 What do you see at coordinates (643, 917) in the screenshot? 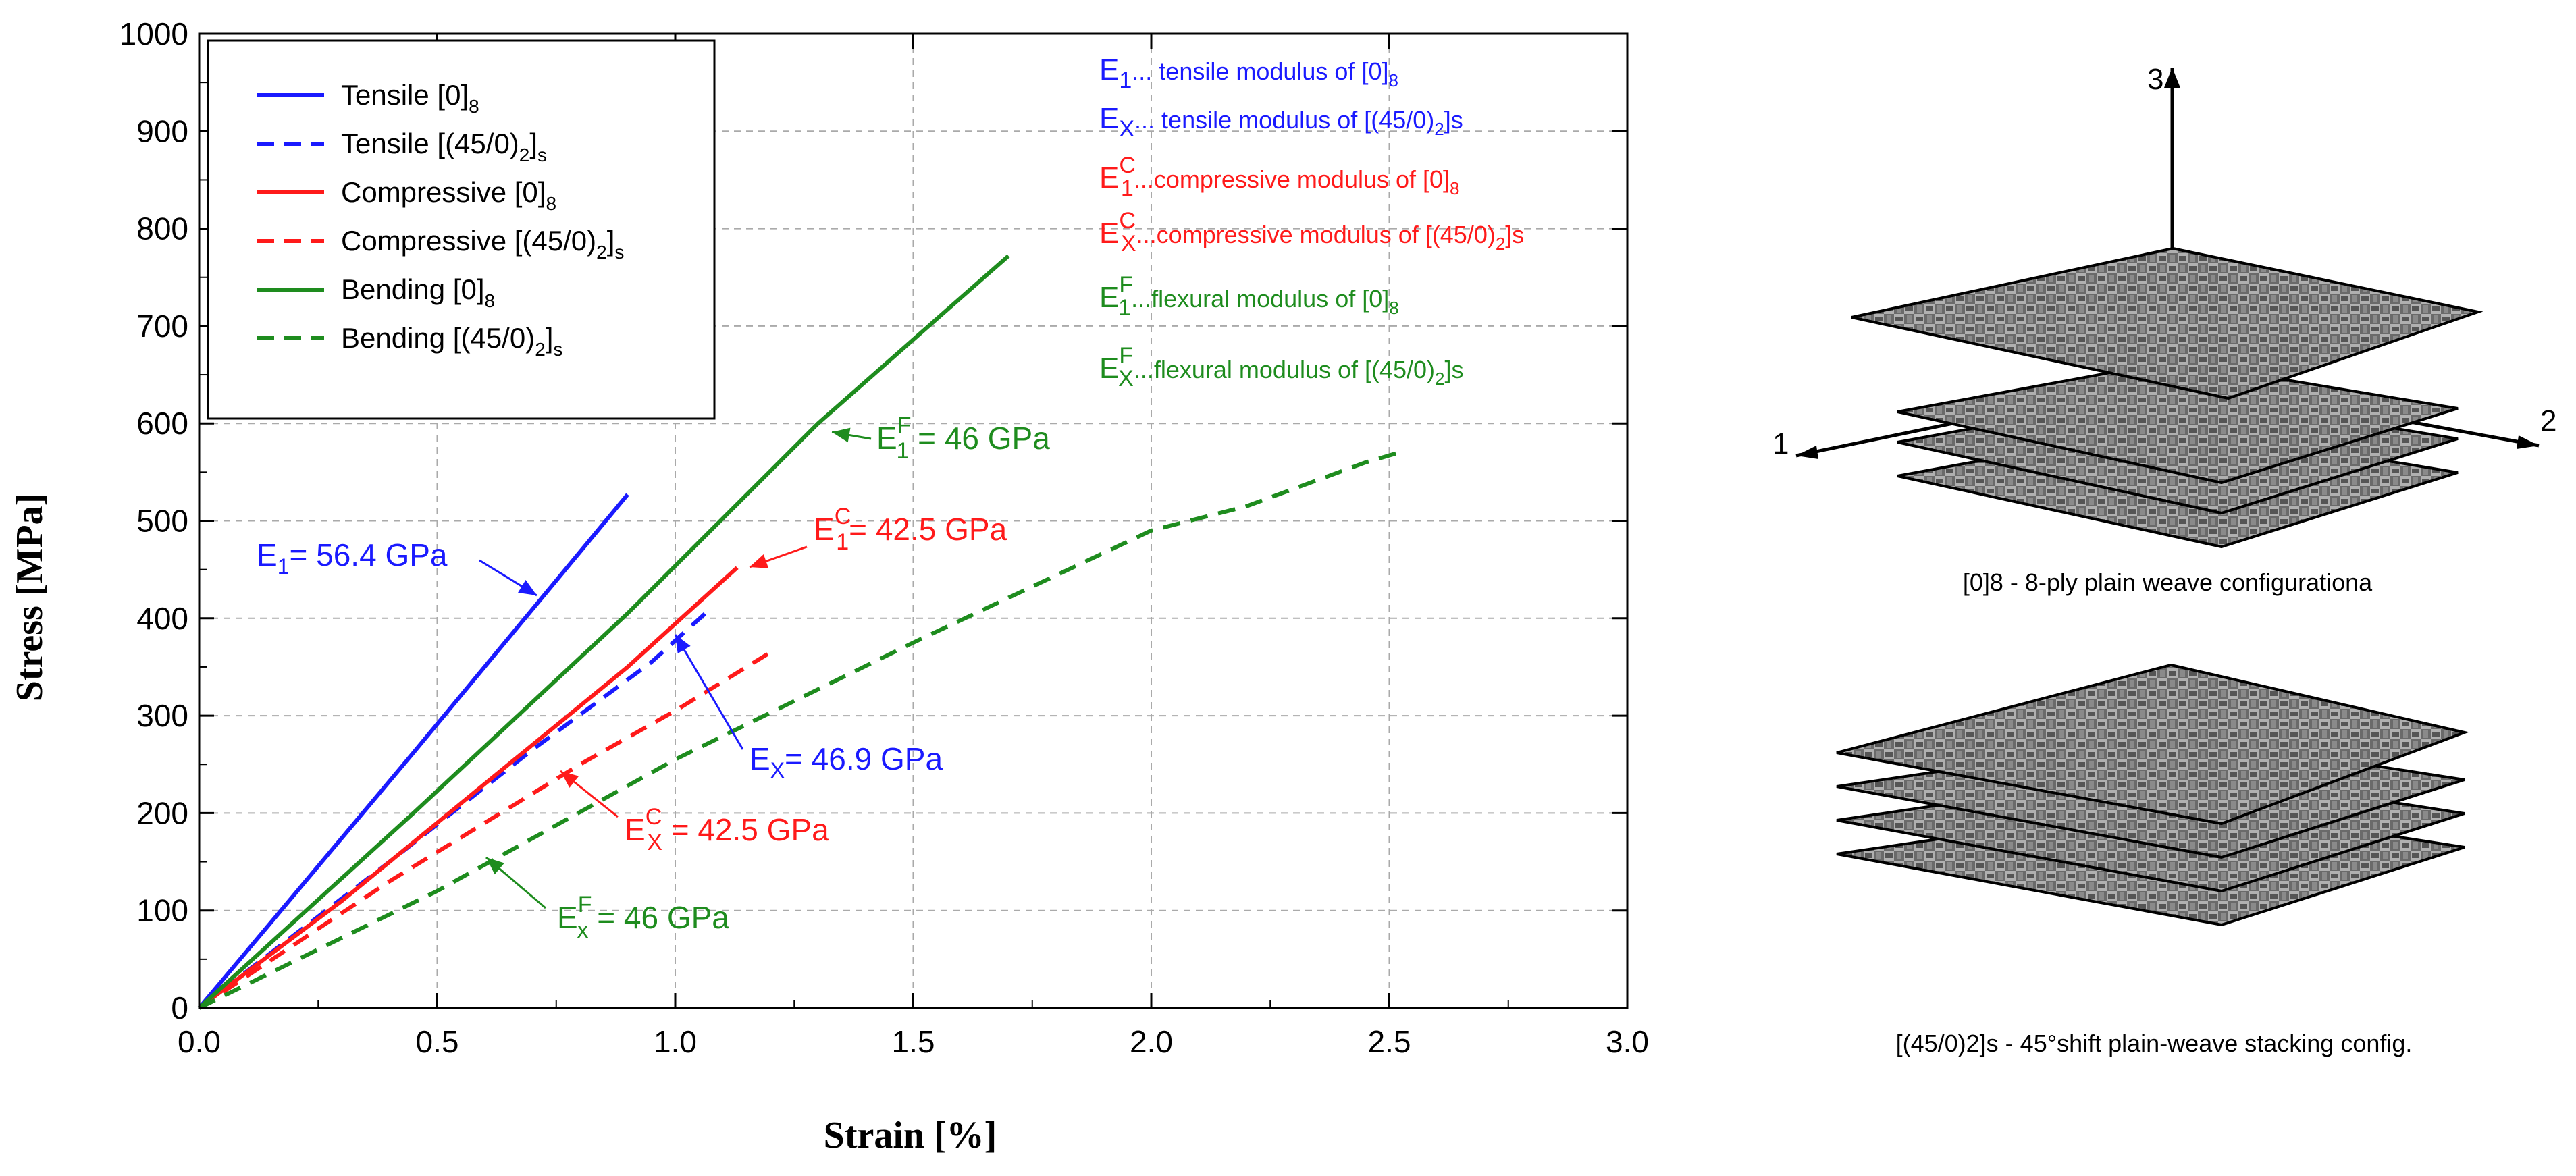
I see `annotation-5: EF x = 46 GPa` at bounding box center [643, 917].